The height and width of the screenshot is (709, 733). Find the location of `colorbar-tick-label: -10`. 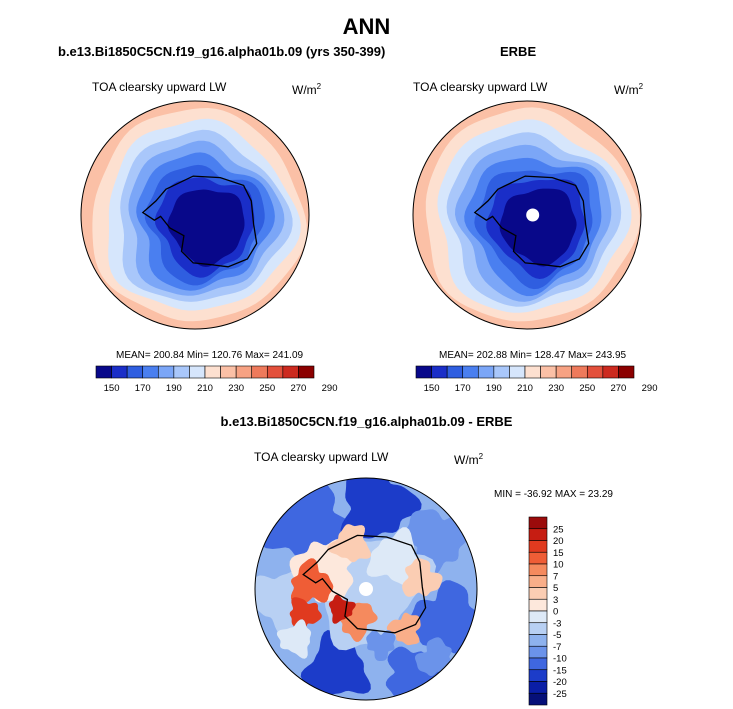

colorbar-tick-label: -10 is located at coordinates (560, 659).